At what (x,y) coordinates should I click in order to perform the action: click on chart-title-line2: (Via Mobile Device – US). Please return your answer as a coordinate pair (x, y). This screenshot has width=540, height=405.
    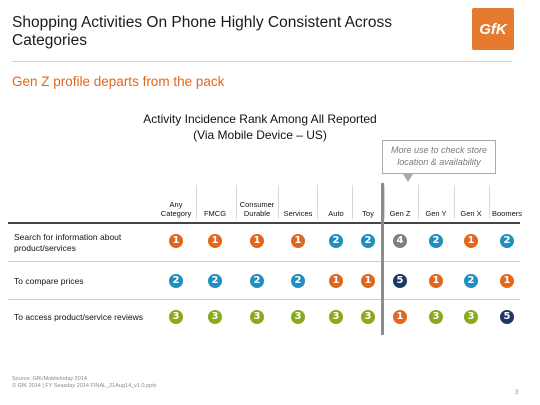
    Looking at the image, I should click on (260, 135).